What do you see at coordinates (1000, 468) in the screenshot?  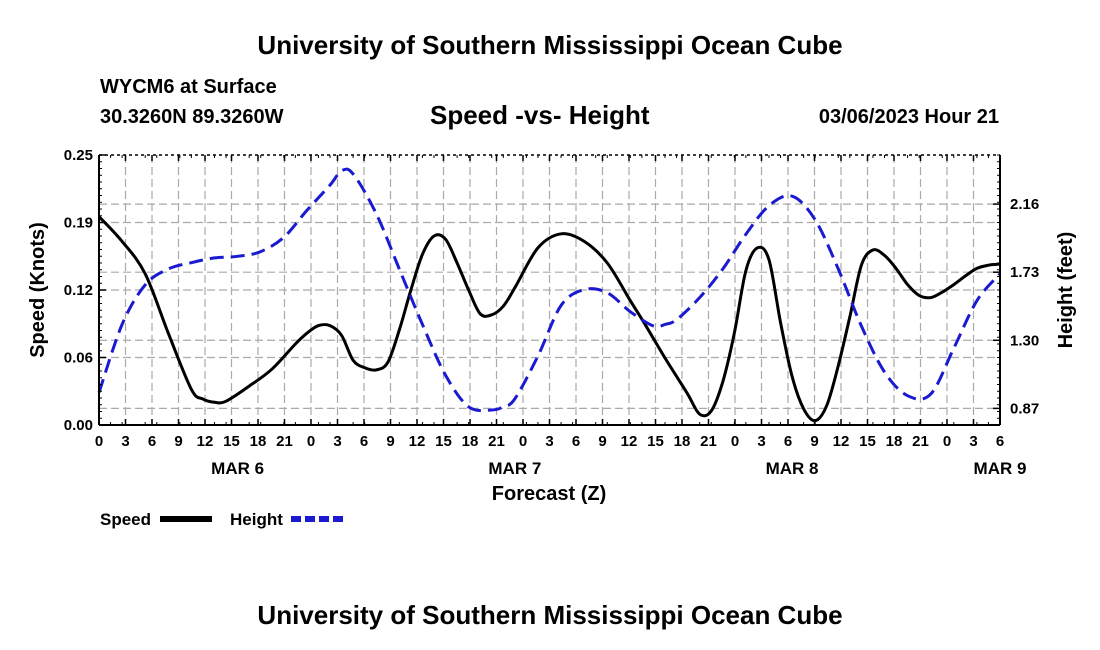 I see `date-label: MAR 9` at bounding box center [1000, 468].